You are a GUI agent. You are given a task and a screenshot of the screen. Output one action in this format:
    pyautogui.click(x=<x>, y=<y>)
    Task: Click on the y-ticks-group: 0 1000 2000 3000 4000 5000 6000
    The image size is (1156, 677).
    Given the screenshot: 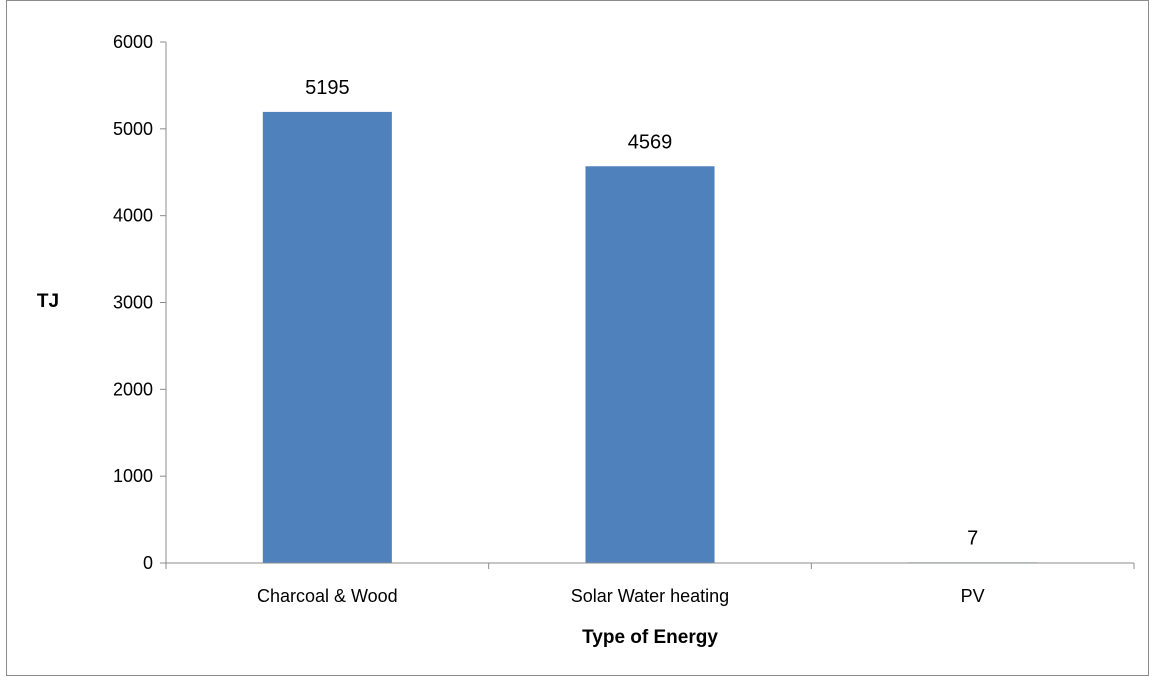 What is the action you would take?
    pyautogui.click(x=139, y=302)
    